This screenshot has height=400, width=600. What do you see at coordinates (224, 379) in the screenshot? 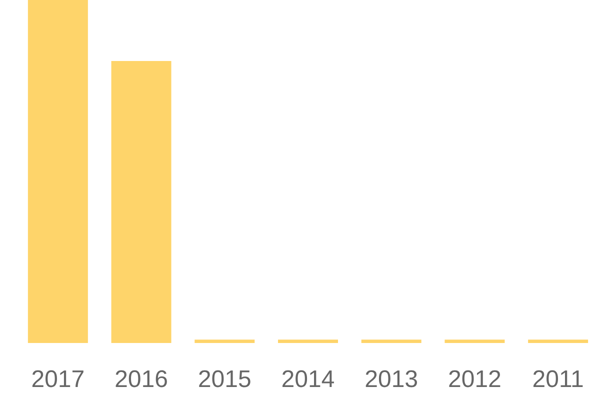
I see `x-tick-label: 2015` at bounding box center [224, 379].